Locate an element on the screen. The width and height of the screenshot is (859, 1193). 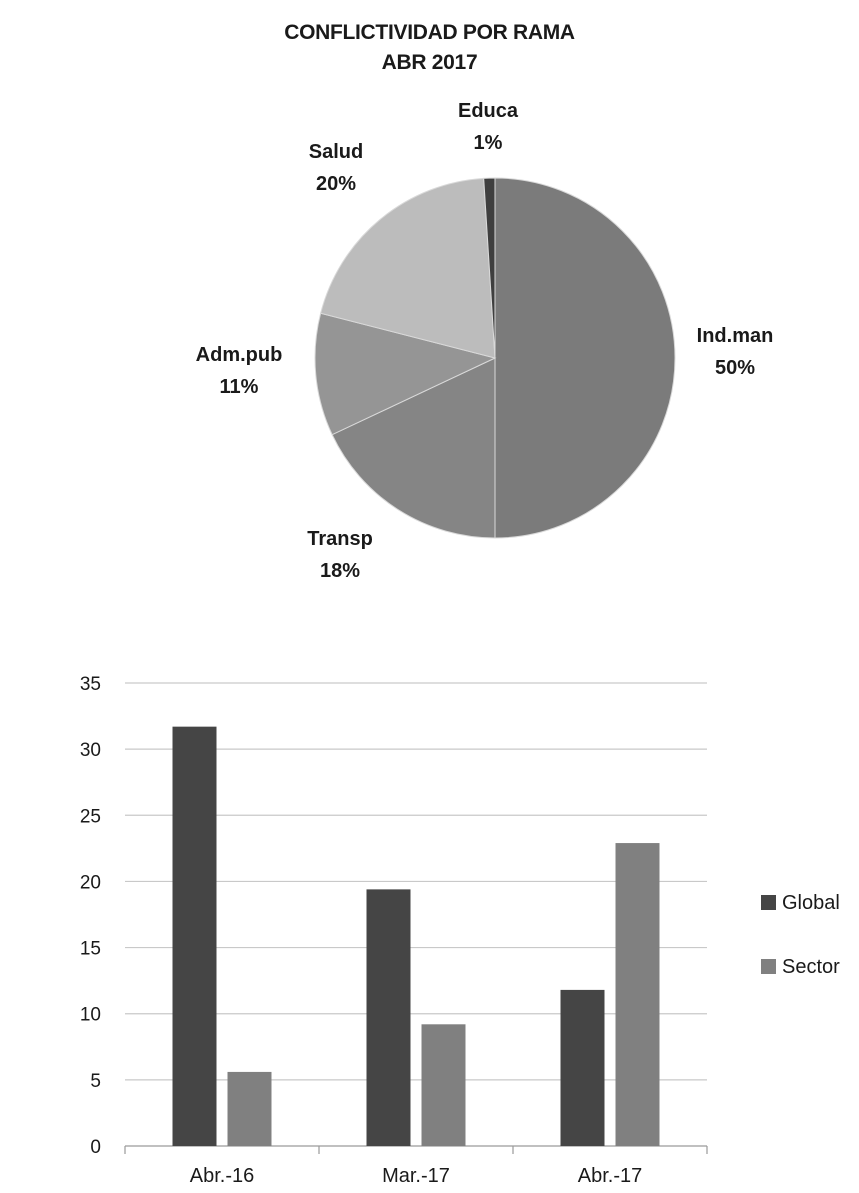
y-tick-label: 30 is located at coordinates (90, 750).